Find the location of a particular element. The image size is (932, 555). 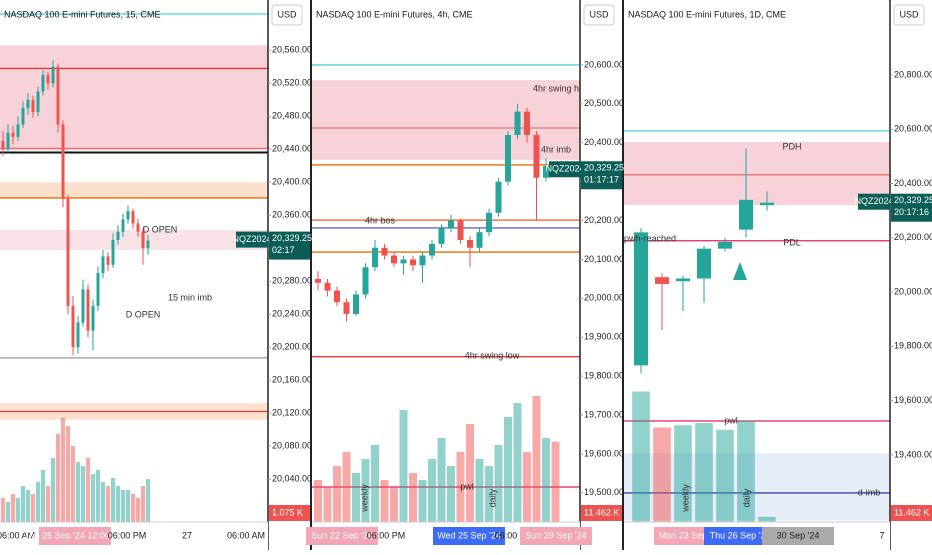

time-label: Sun 29 Sep '24 is located at coordinates (555, 535).